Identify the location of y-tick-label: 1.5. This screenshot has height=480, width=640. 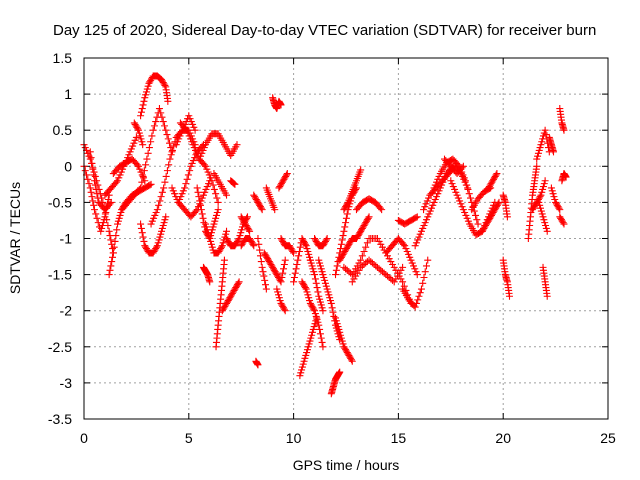
(63, 58).